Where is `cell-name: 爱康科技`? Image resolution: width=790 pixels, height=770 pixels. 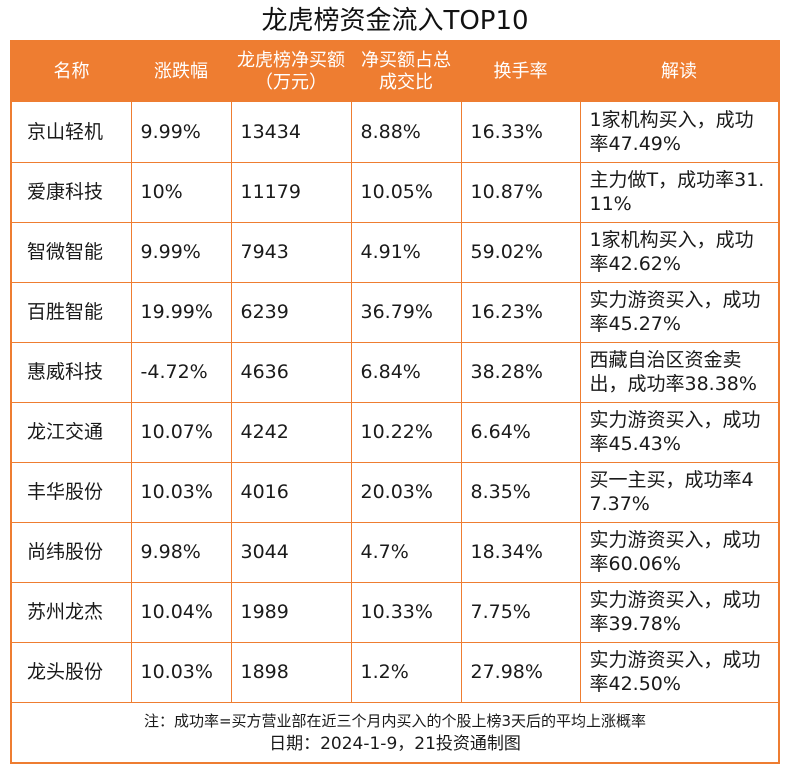
cell-name: 爱康科技 is located at coordinates (72, 192).